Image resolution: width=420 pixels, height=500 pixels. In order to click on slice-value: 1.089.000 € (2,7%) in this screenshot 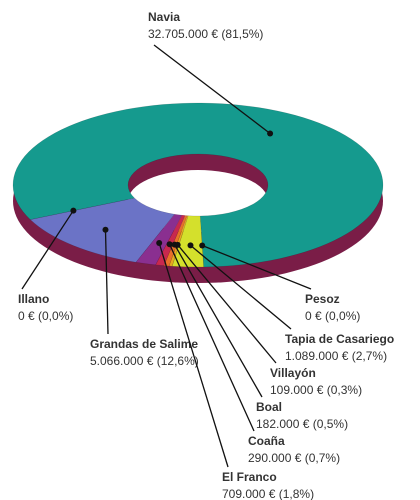, I will do `click(336, 356)`.